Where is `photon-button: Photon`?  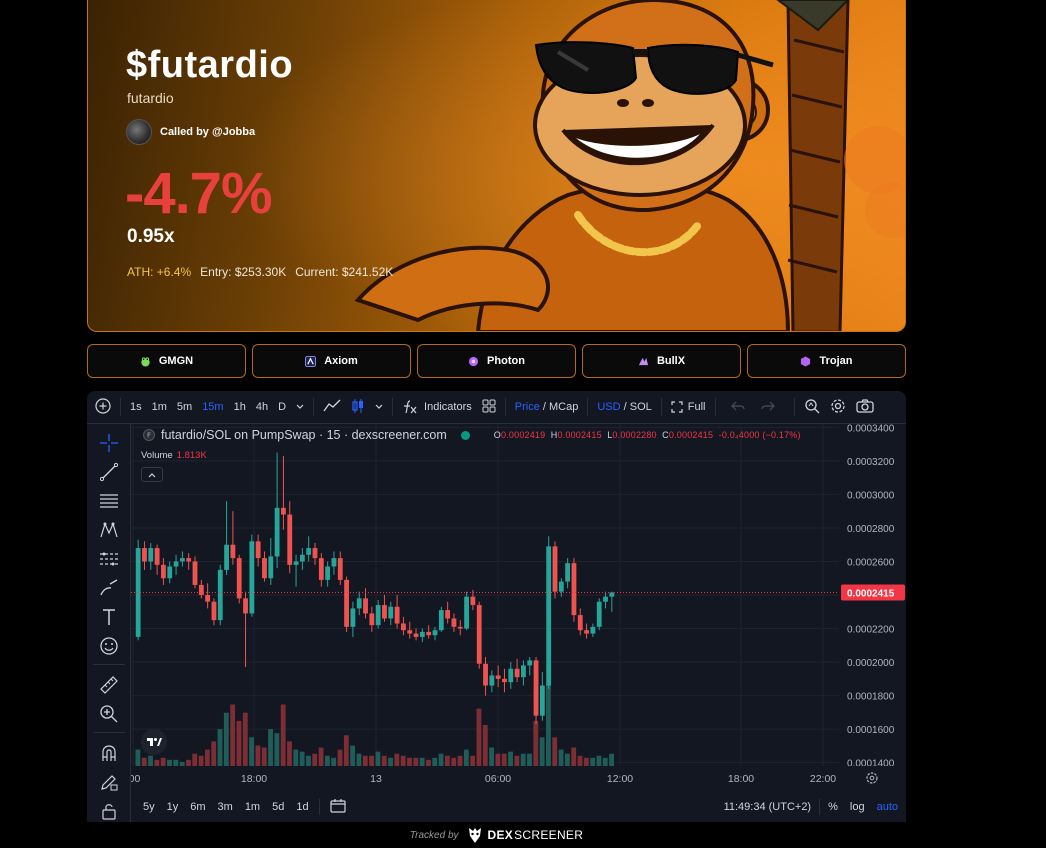 photon-button: Photon is located at coordinates (496, 361).